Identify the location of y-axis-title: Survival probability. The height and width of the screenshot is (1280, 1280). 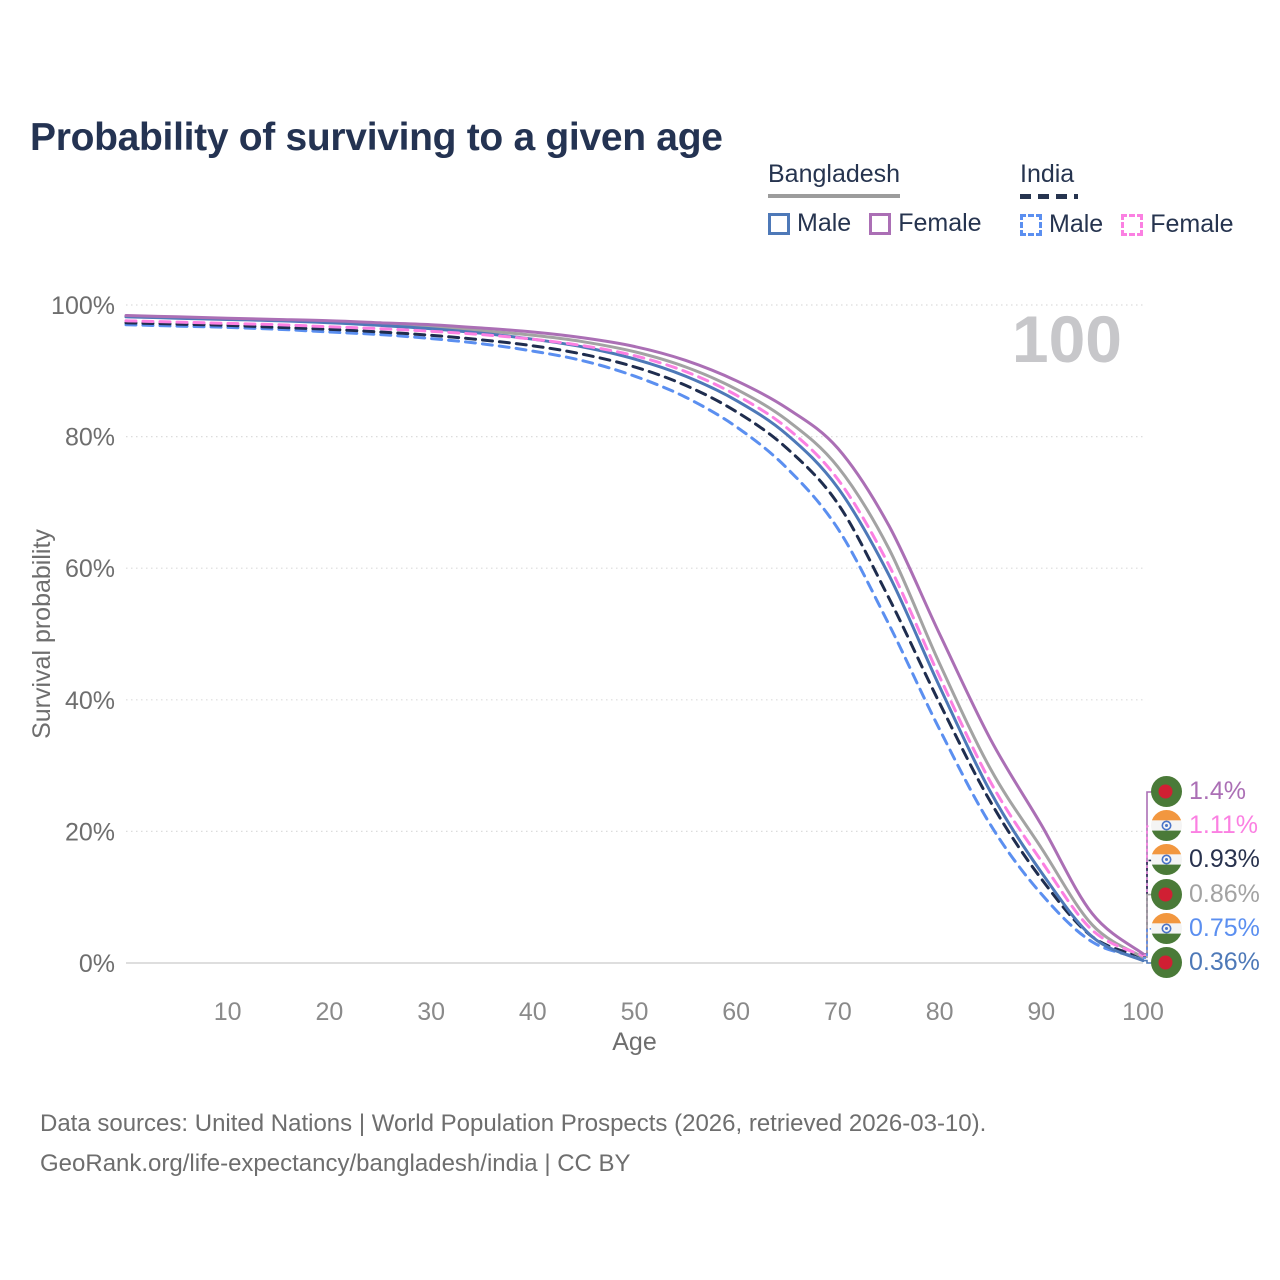
(42, 634).